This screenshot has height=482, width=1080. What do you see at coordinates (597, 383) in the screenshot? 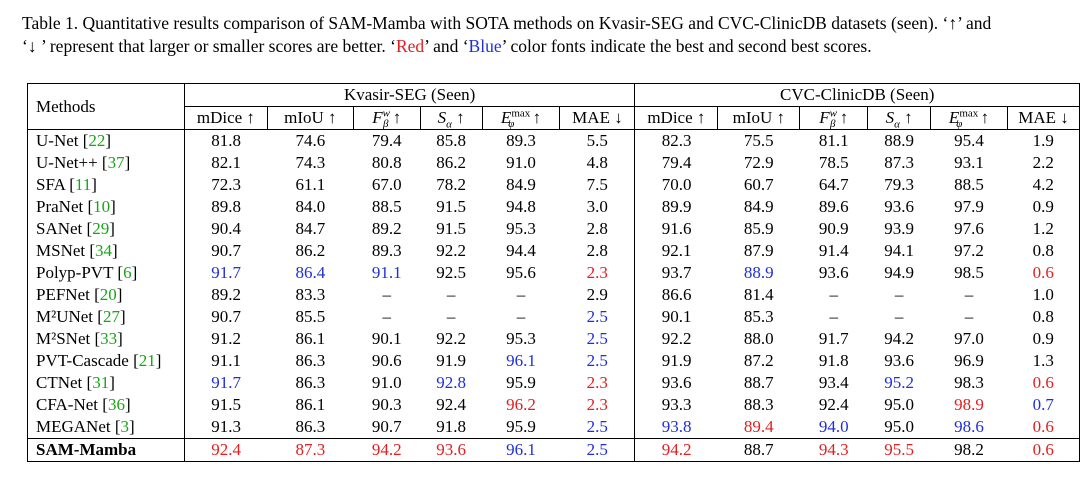
I see `table-cell: 2.3` at bounding box center [597, 383].